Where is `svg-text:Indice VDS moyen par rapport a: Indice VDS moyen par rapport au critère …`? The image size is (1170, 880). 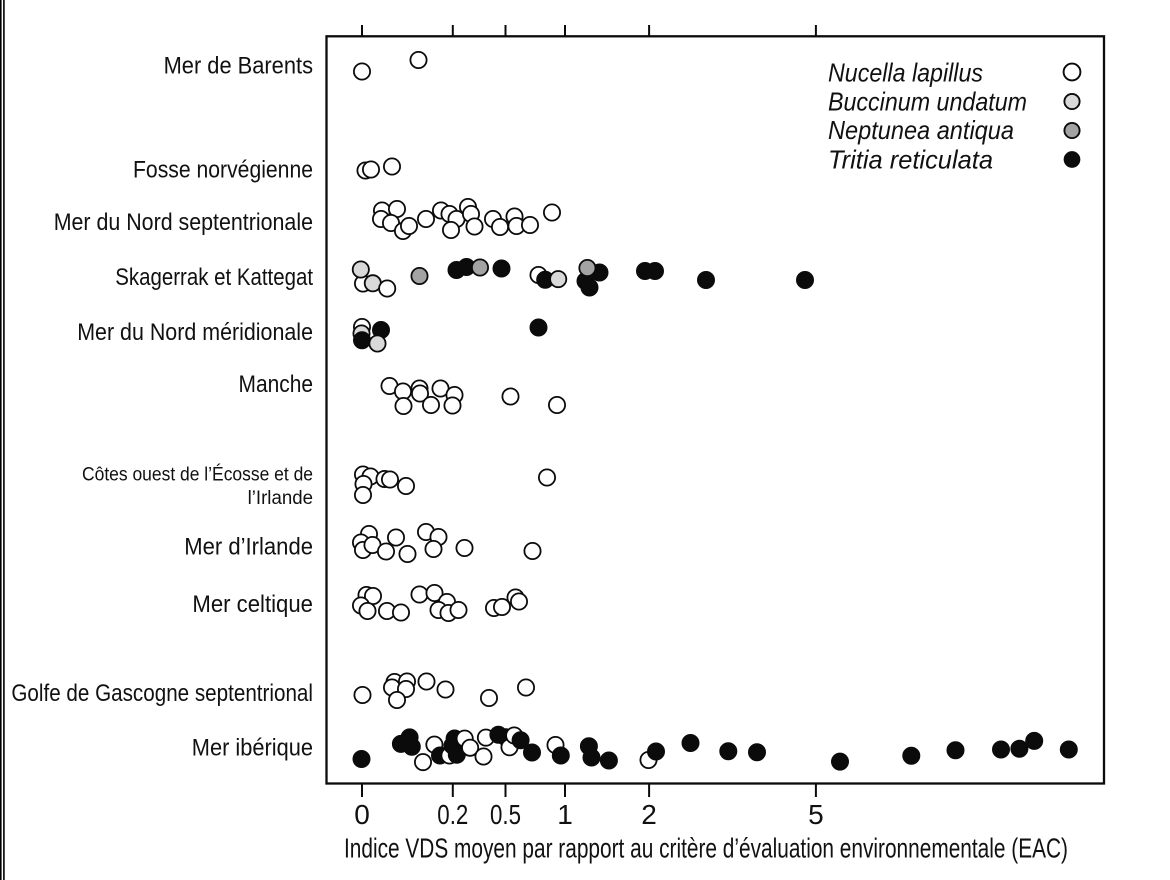
svg-text:Indice VDS moyen par rapport a: Indice VDS moyen par rapport au critère … is located at coordinates (706, 848).